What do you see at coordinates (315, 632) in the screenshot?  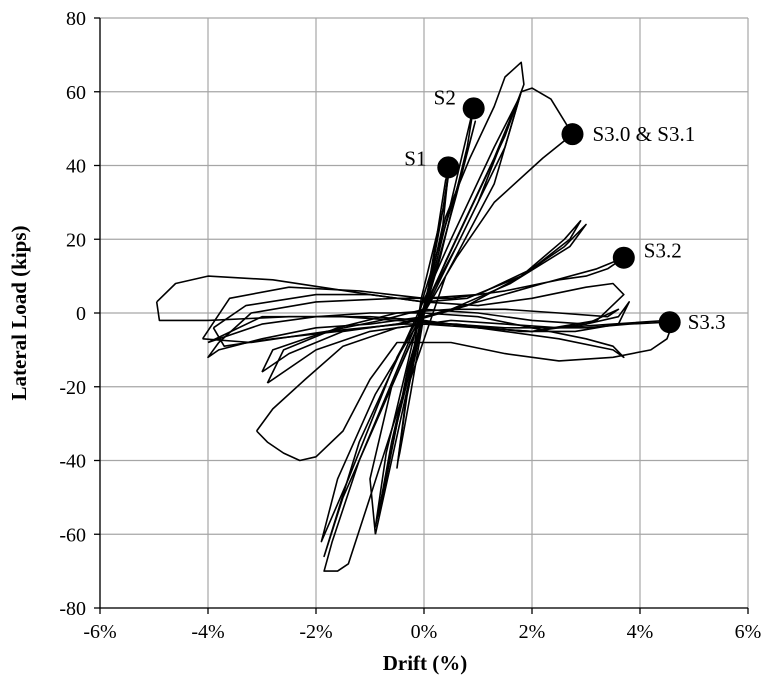 I see `x-tick-label: -2%` at bounding box center [315, 632].